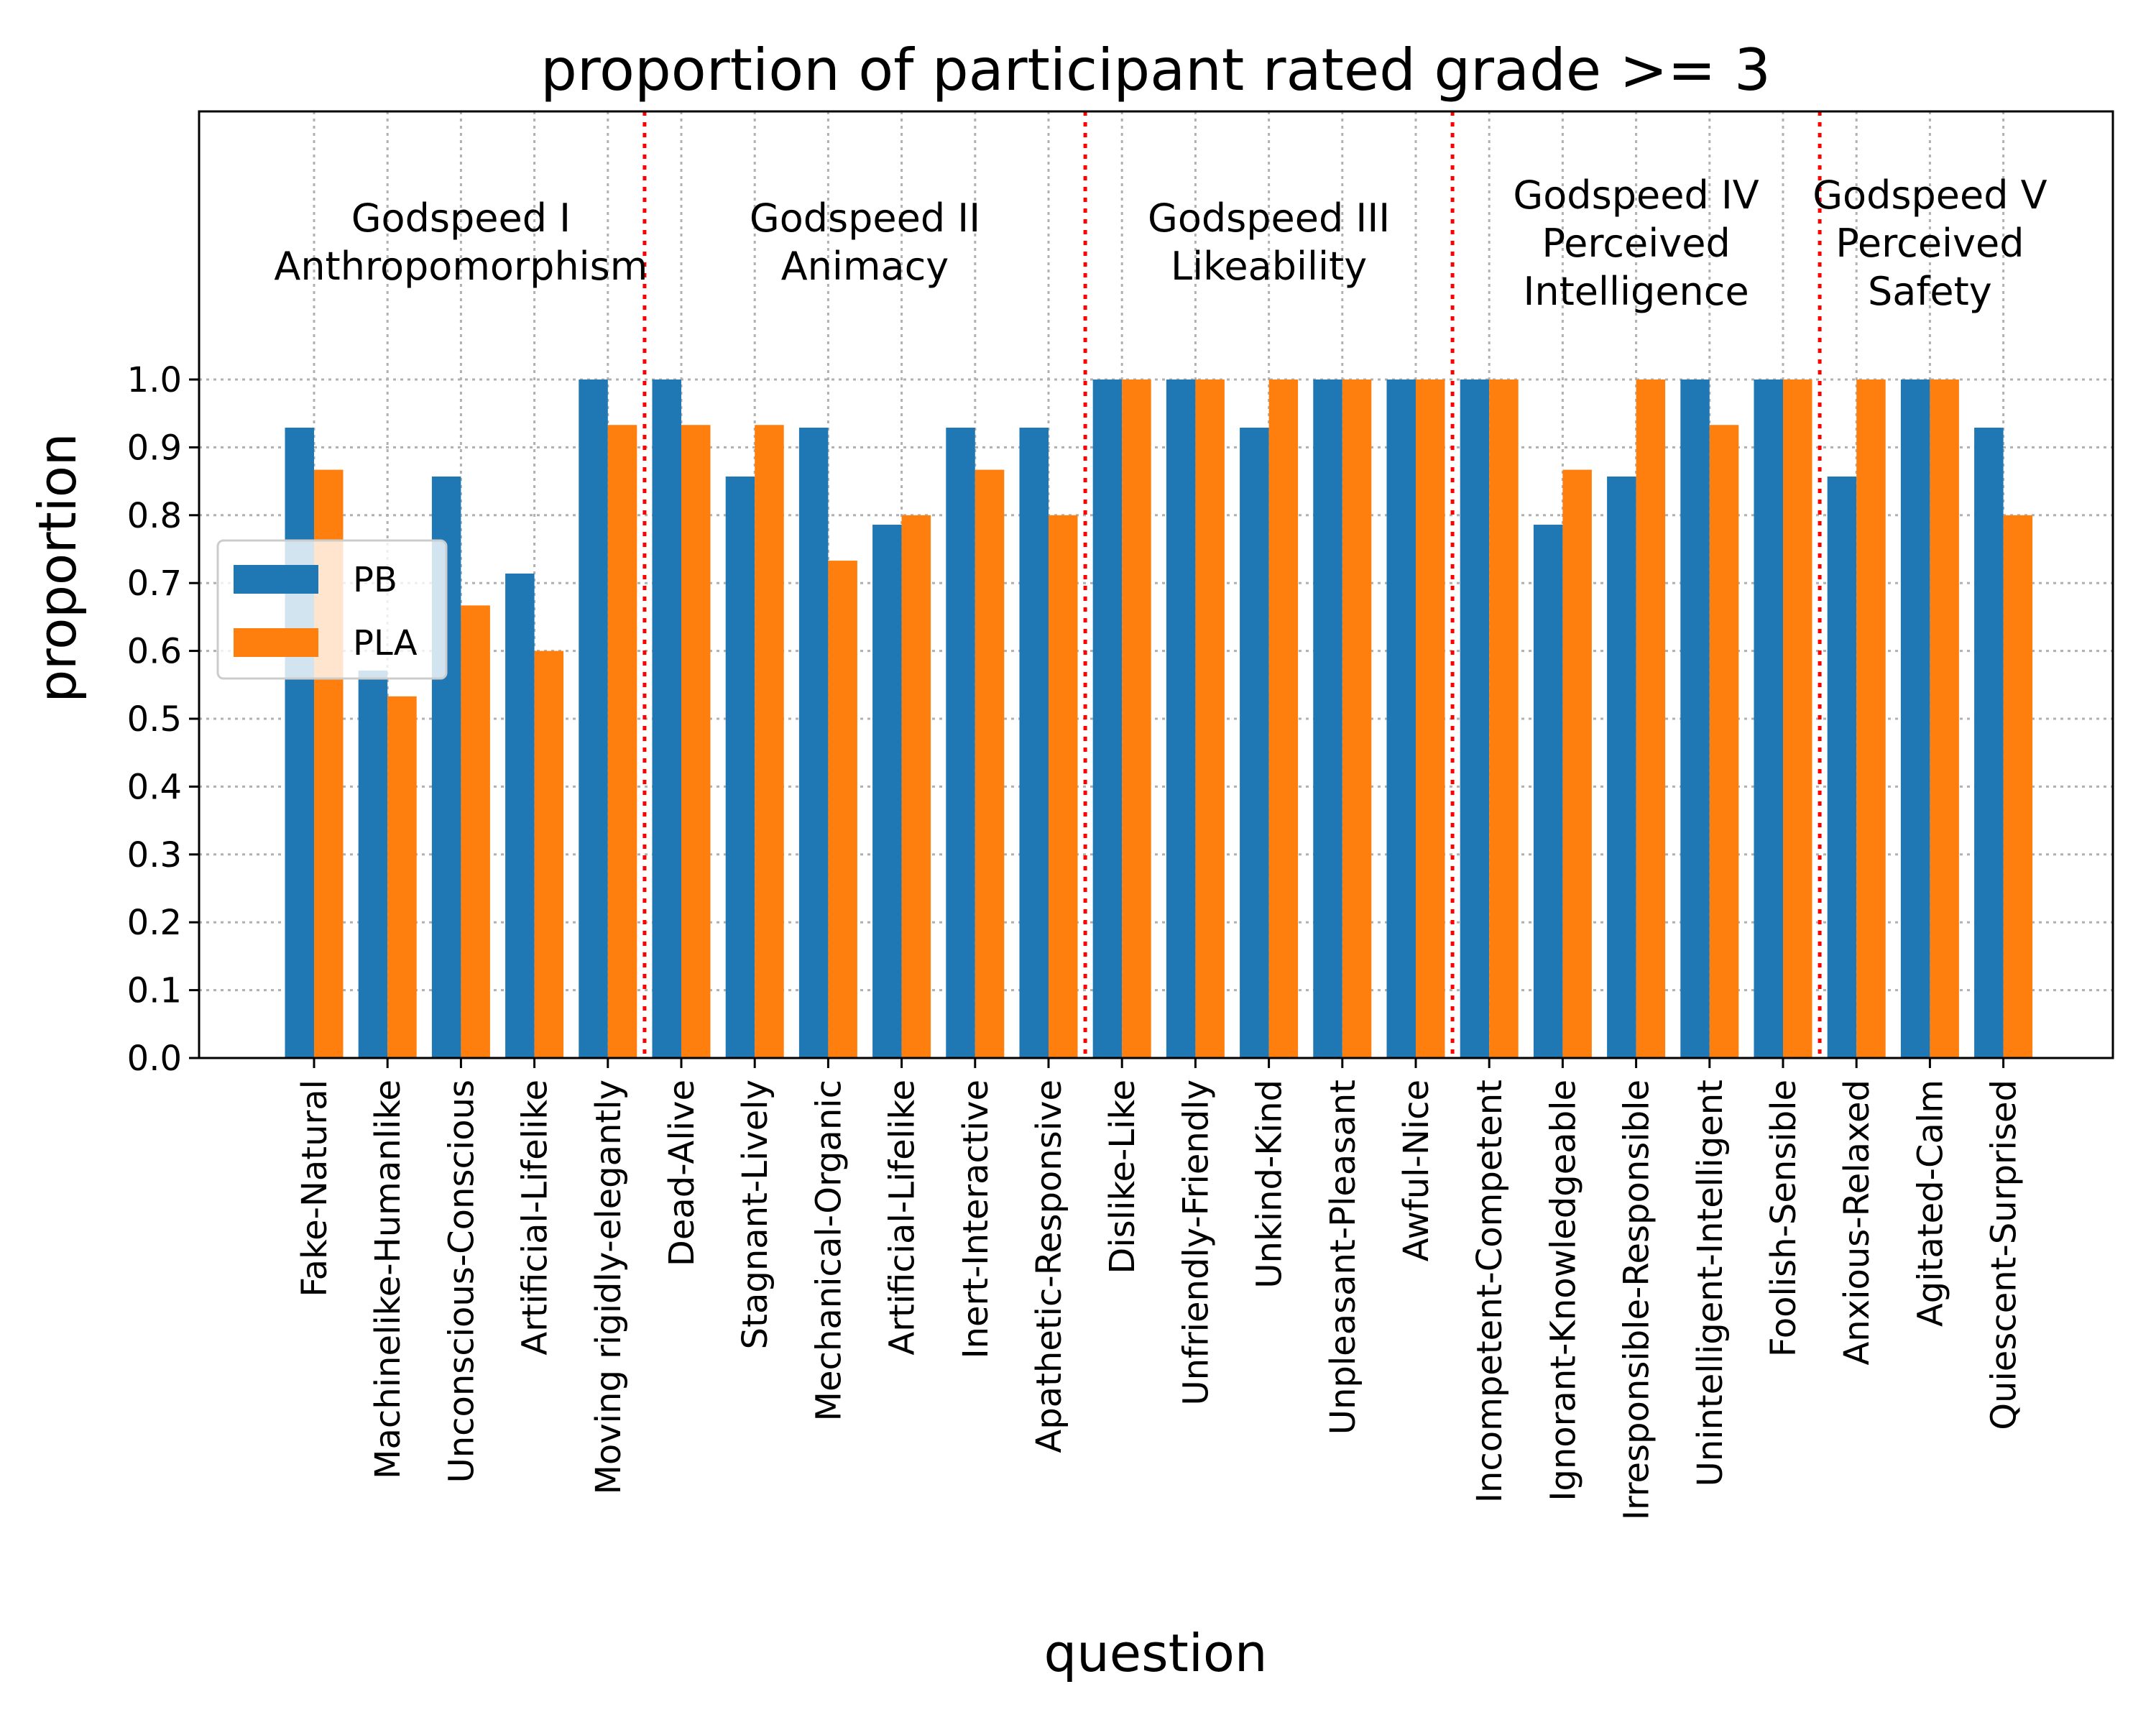 The width and height of the screenshot is (2156, 1725). I want to click on x-tick-label: Artificial-Lifelike, so click(535, 1218).